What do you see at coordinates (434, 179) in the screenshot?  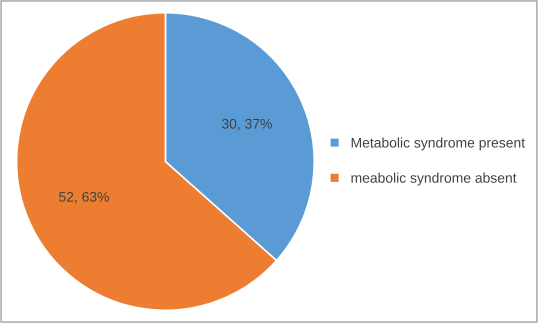 I see `legend-label: meabolic syndrome absent` at bounding box center [434, 179].